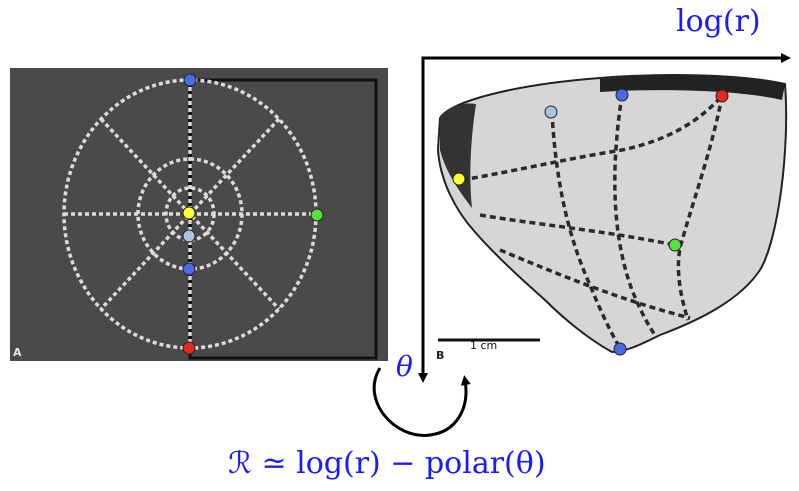 The image size is (799, 491). I want to click on marker-blue-top, so click(190, 80).